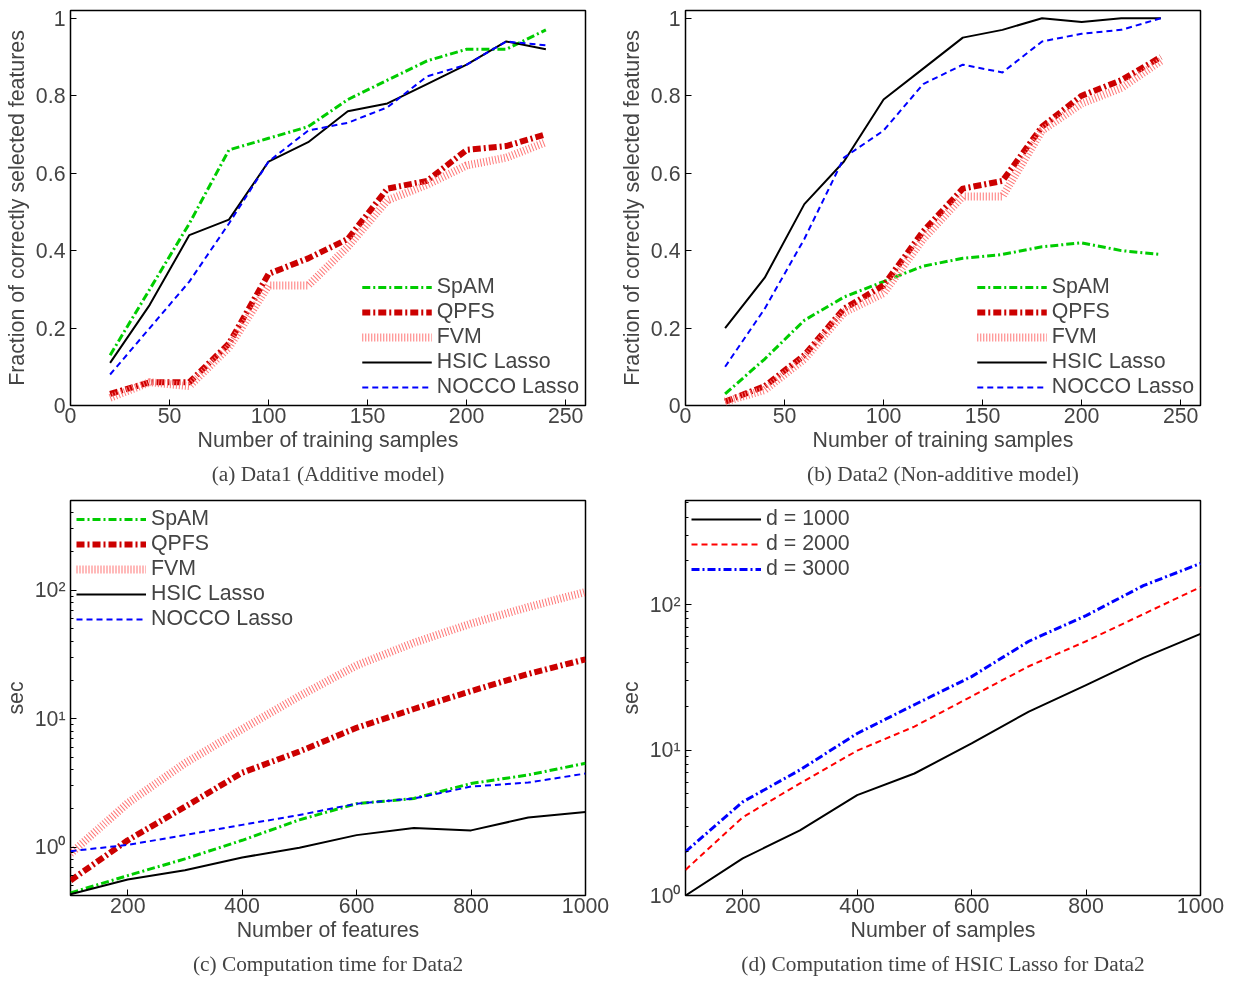 This screenshot has height=986, width=1239. What do you see at coordinates (943, 929) in the screenshot?
I see `x-axis-title: Number of samples` at bounding box center [943, 929].